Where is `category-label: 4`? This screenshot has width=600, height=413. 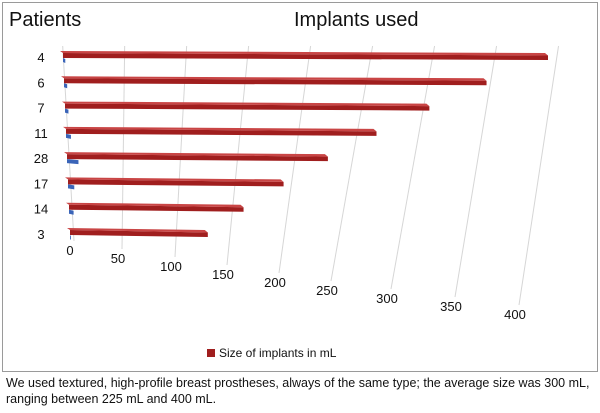
category-label: 4 is located at coordinates (40, 57).